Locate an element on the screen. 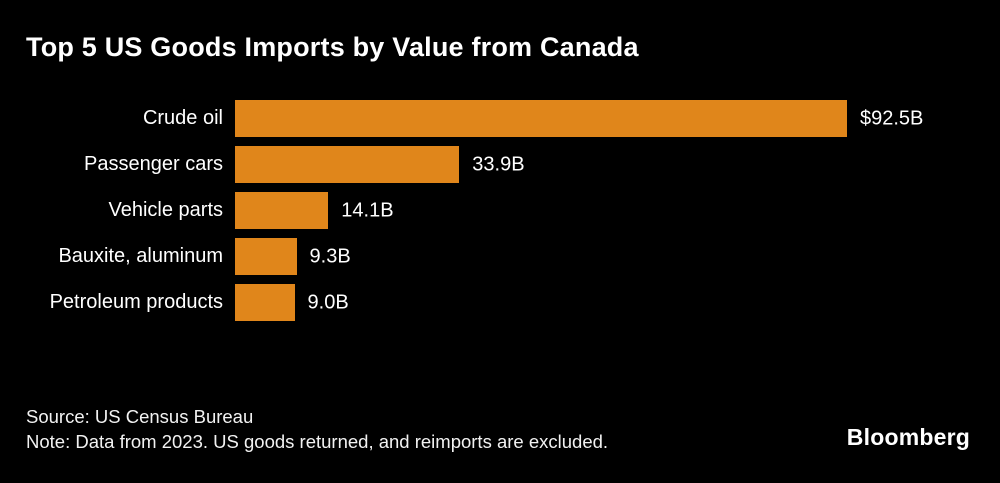 The width and height of the screenshot is (1000, 483). bar-row: Bauxite, aluminum 9.3B is located at coordinates (500, 256).